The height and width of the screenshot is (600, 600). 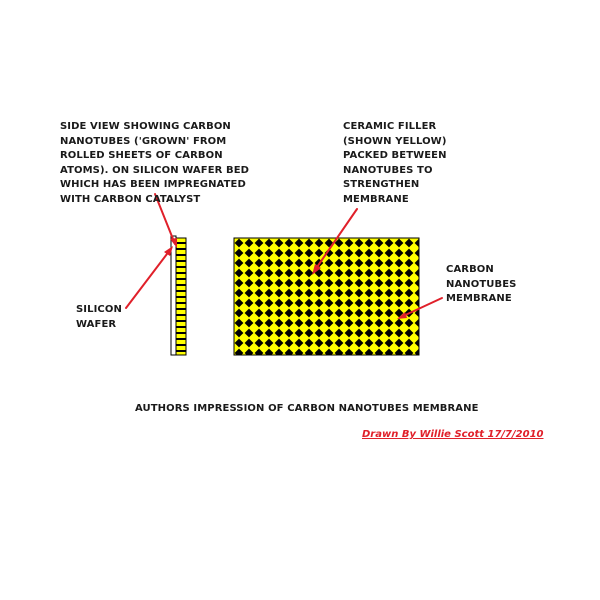 What do you see at coordinates (326, 296) in the screenshot?
I see `membrane-grid` at bounding box center [326, 296].